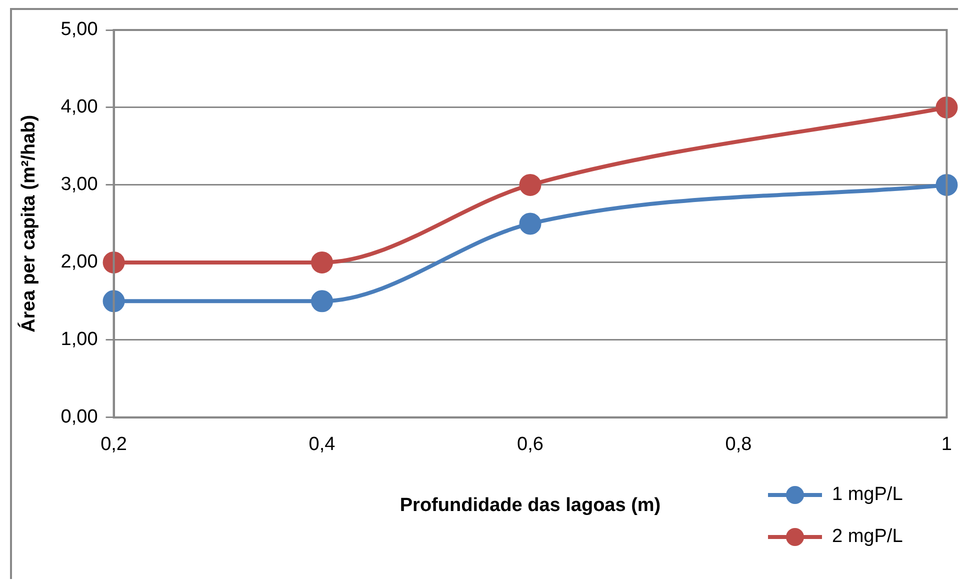 Image resolution: width=962 pixels, height=581 pixels. Describe the element at coordinates (322, 445) in the screenshot. I see `x-tick-label: 0,4` at that location.